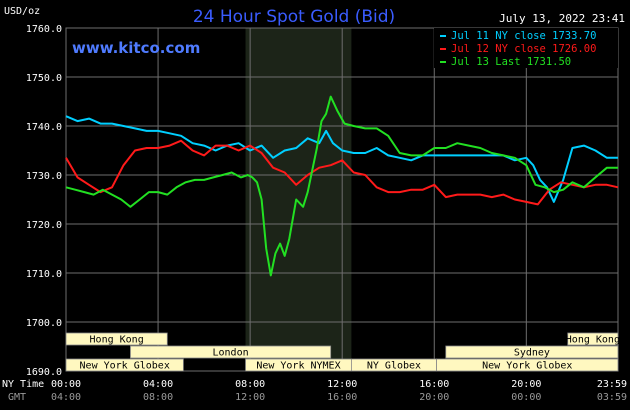 The image size is (630, 410). I want to click on legend-background, so click(526, 48).